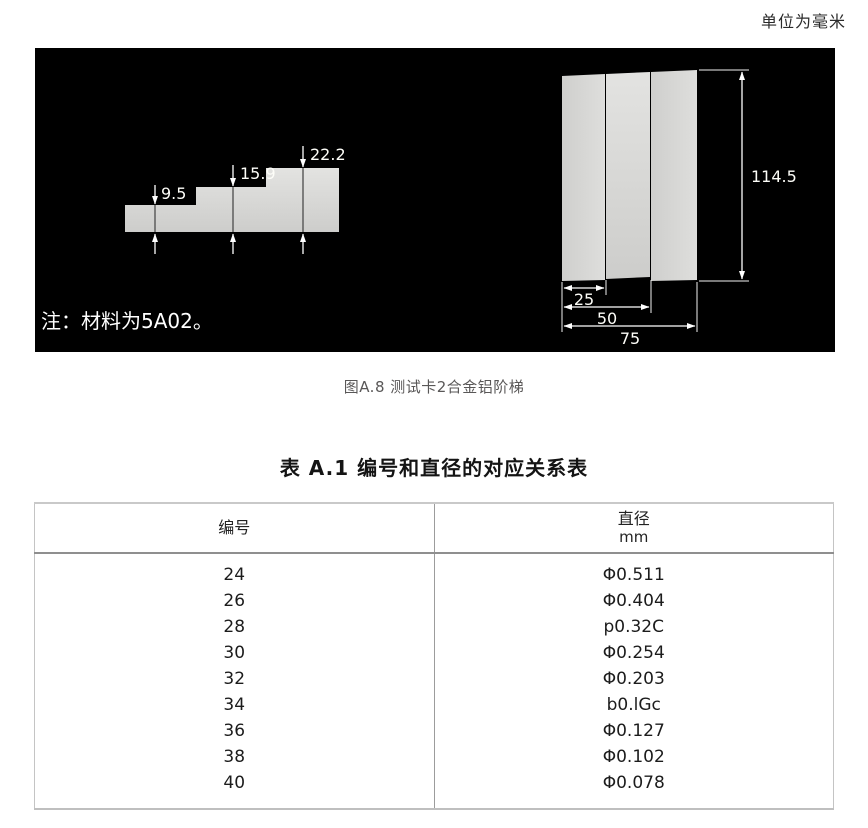 This screenshot has height=828, width=868. I want to click on table-row: 36 Φ0.127, so click(434, 731).